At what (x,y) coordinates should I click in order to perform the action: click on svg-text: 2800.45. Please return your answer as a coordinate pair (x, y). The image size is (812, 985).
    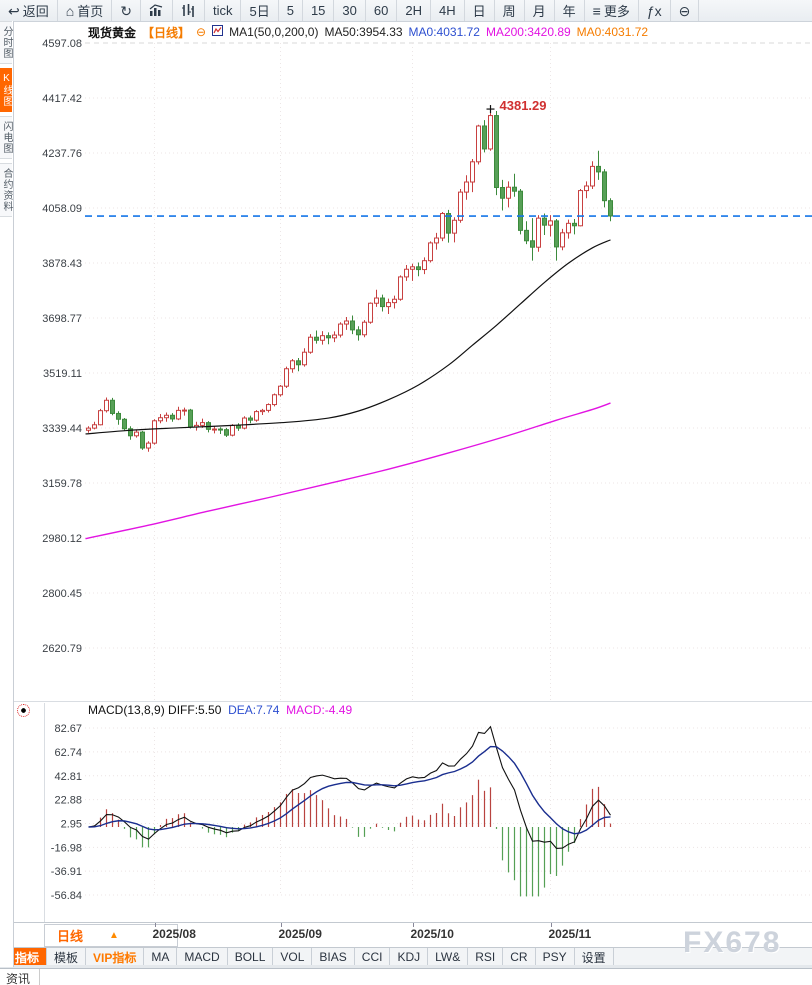
    Looking at the image, I should click on (62, 594).